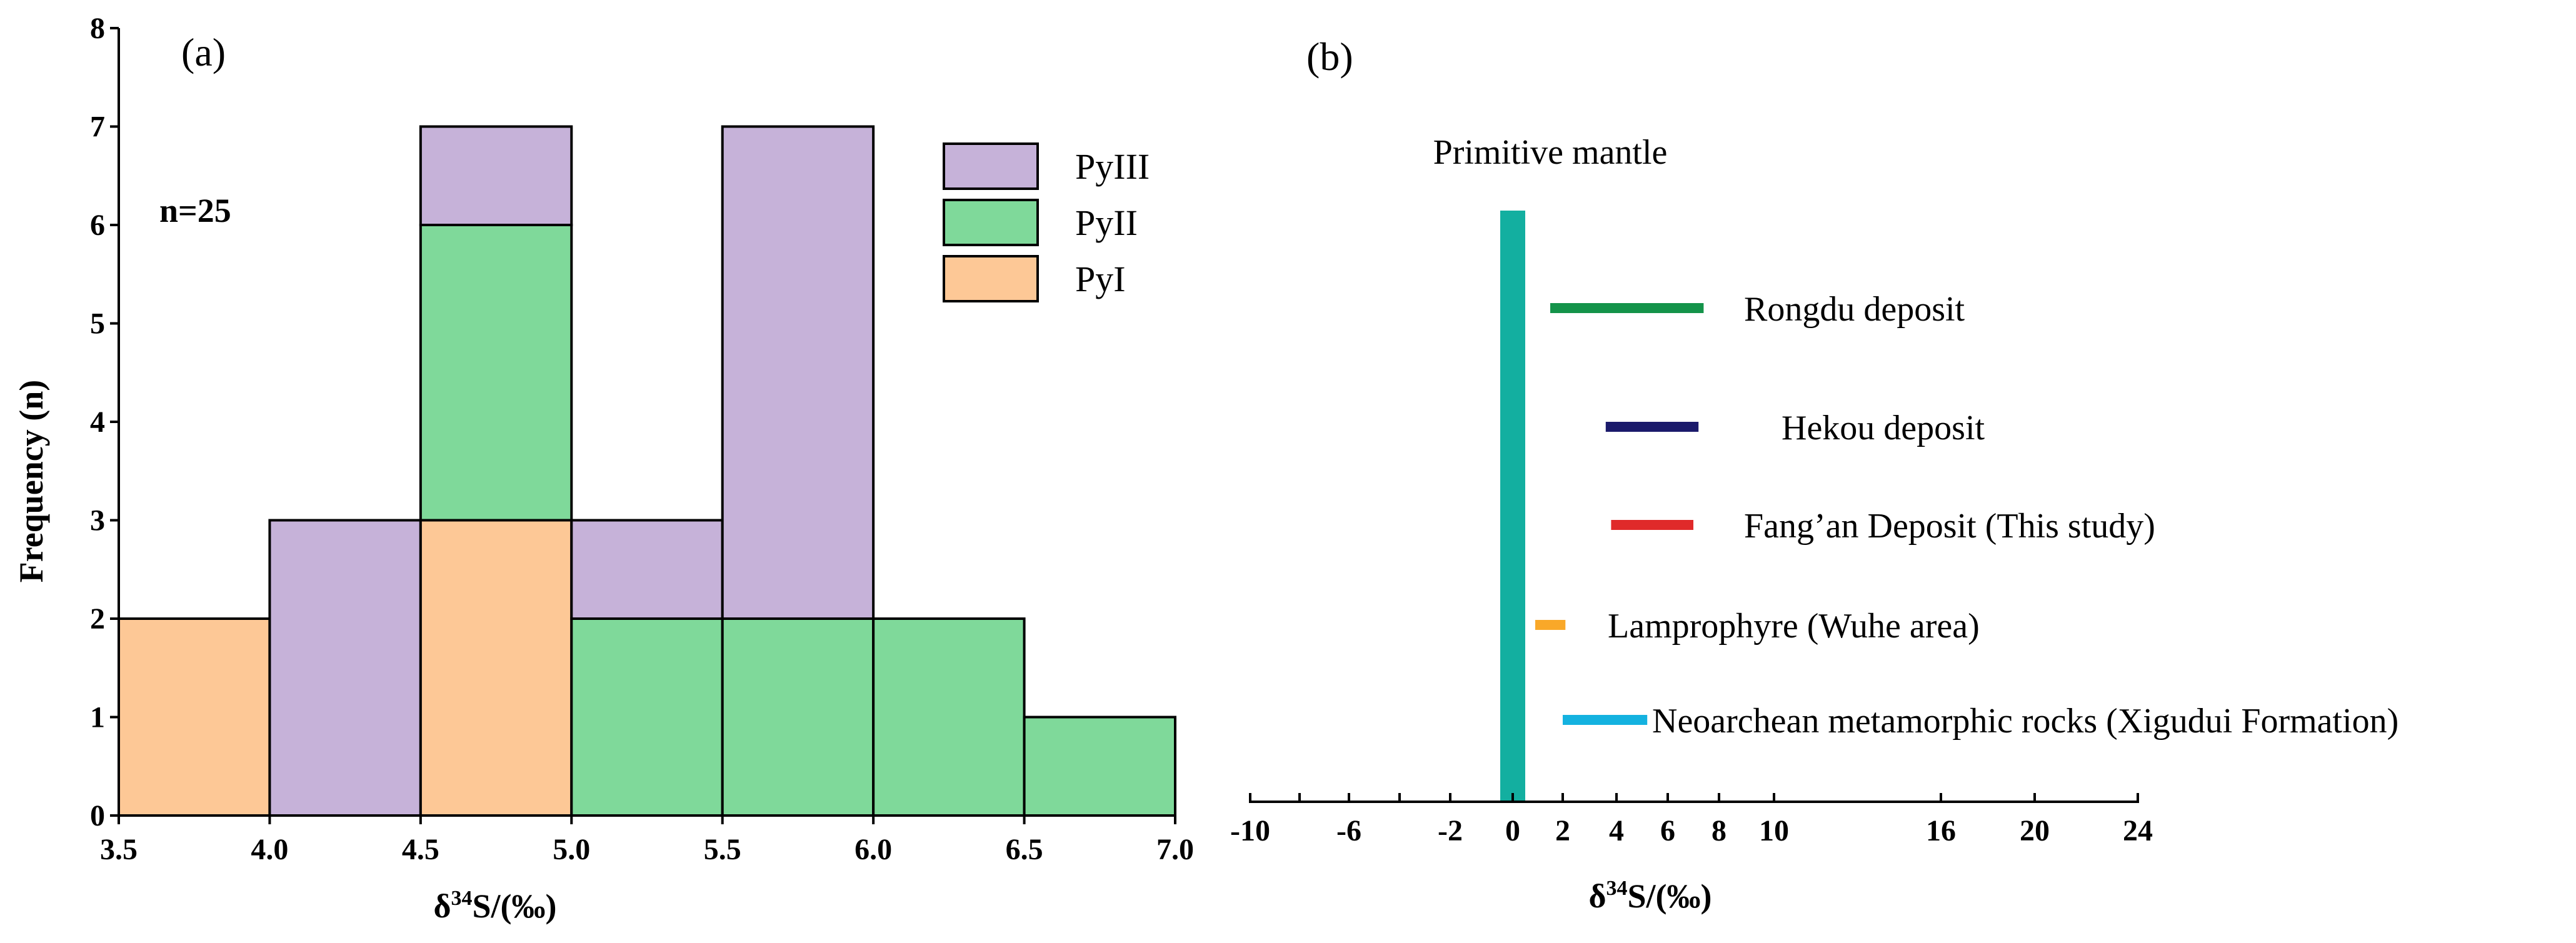 This screenshot has width=2576, height=943. Describe the element at coordinates (1348, 830) in the screenshot. I see `x-tick-label-b: -6` at that location.